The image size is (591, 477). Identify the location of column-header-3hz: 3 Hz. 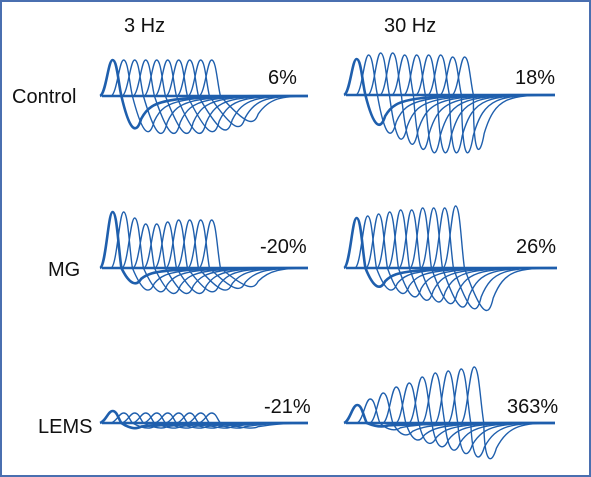
(145, 26).